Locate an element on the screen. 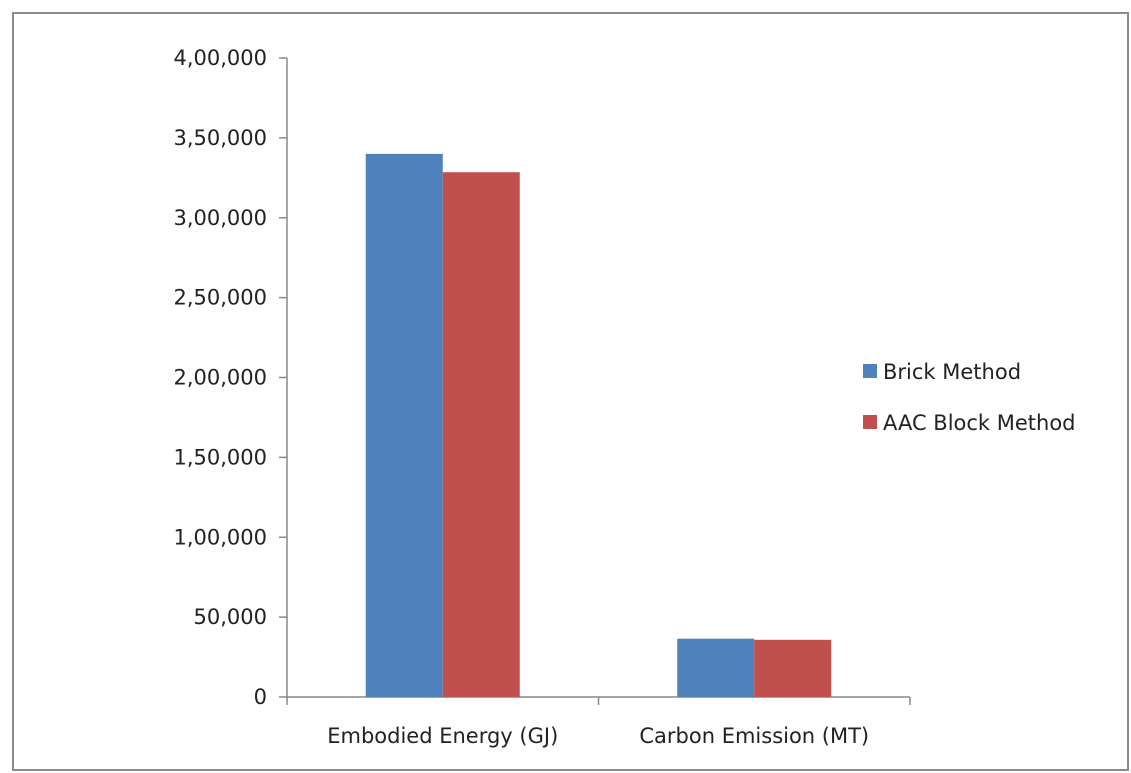 This screenshot has height=773, width=1131. y-tick-label: 50,000 is located at coordinates (230, 617).